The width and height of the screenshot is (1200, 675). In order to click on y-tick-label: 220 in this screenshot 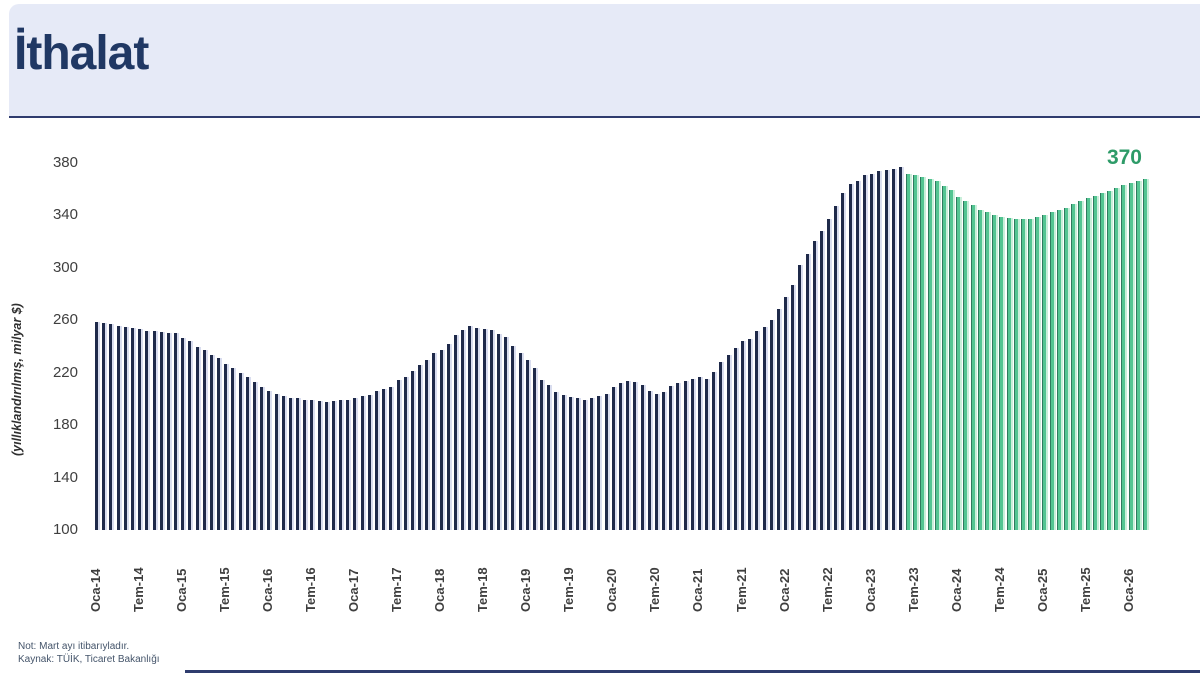, I will do `click(65, 372)`.